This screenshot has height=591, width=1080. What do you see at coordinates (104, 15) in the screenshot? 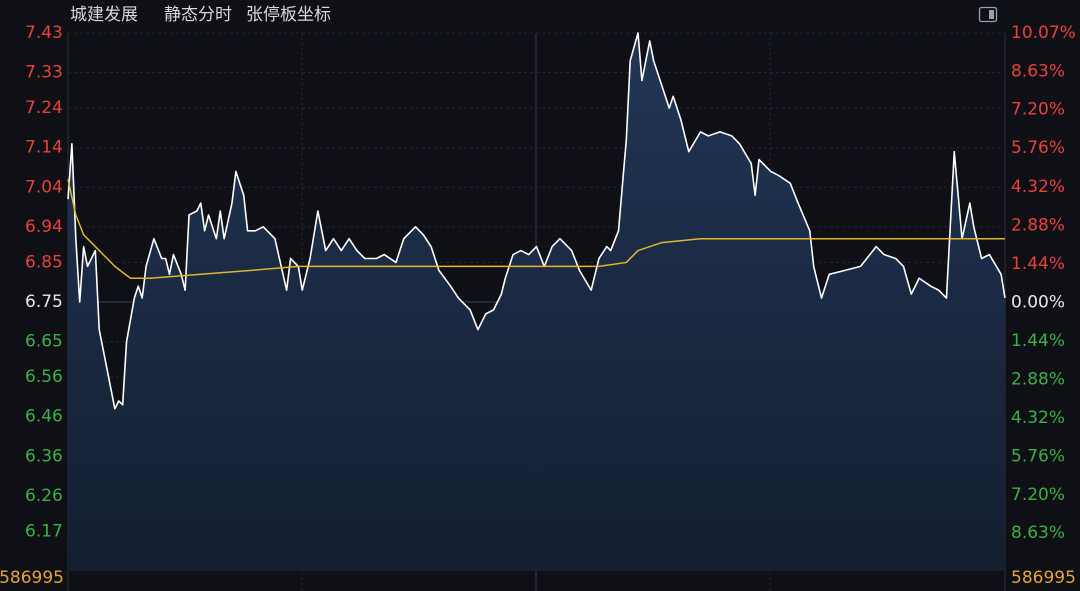
I see `stock-name: 城建发展` at bounding box center [104, 15].